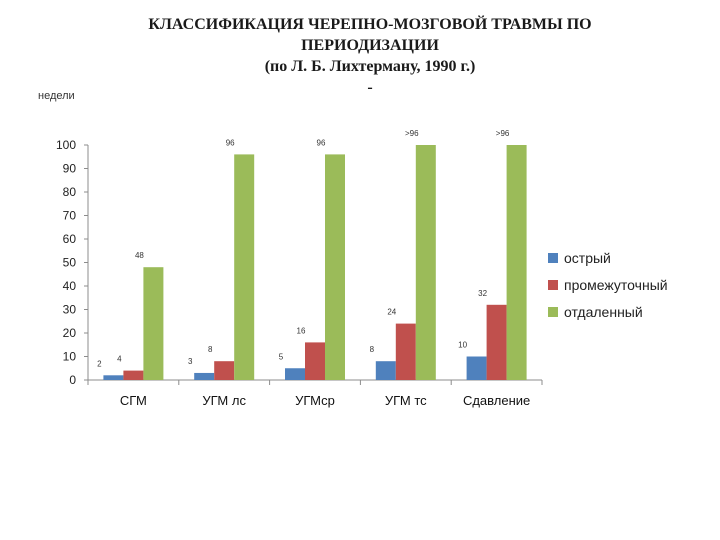 This screenshot has height=540, width=720. I want to click on legend-item-intermediate: промежуточный, so click(608, 284).